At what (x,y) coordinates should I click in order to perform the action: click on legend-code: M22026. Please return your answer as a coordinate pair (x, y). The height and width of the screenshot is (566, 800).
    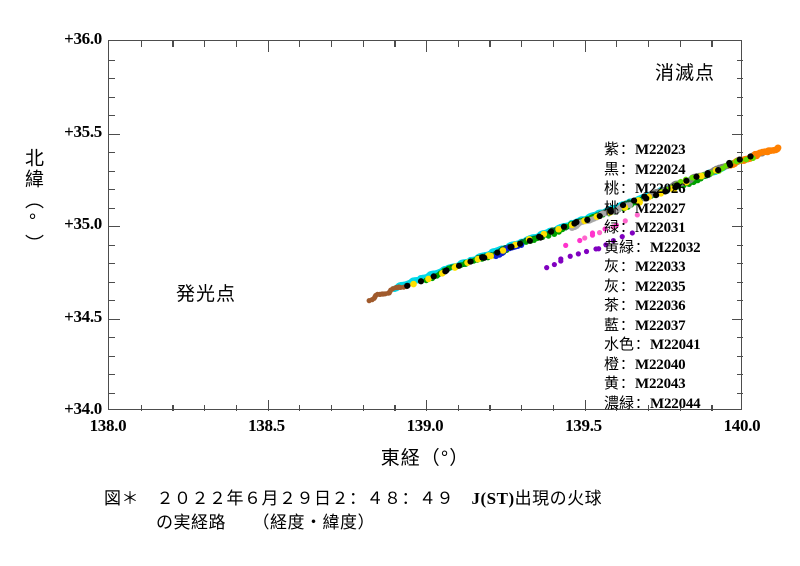
    Looking at the image, I should click on (660, 189).